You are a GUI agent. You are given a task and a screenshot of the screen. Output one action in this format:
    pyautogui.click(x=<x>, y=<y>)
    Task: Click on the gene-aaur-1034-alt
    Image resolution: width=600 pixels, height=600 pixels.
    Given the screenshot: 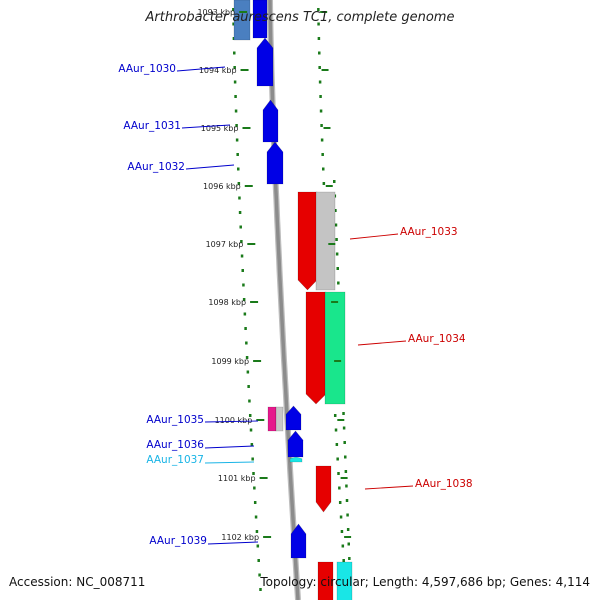 What is the action you would take?
    pyautogui.click(x=335, y=348)
    